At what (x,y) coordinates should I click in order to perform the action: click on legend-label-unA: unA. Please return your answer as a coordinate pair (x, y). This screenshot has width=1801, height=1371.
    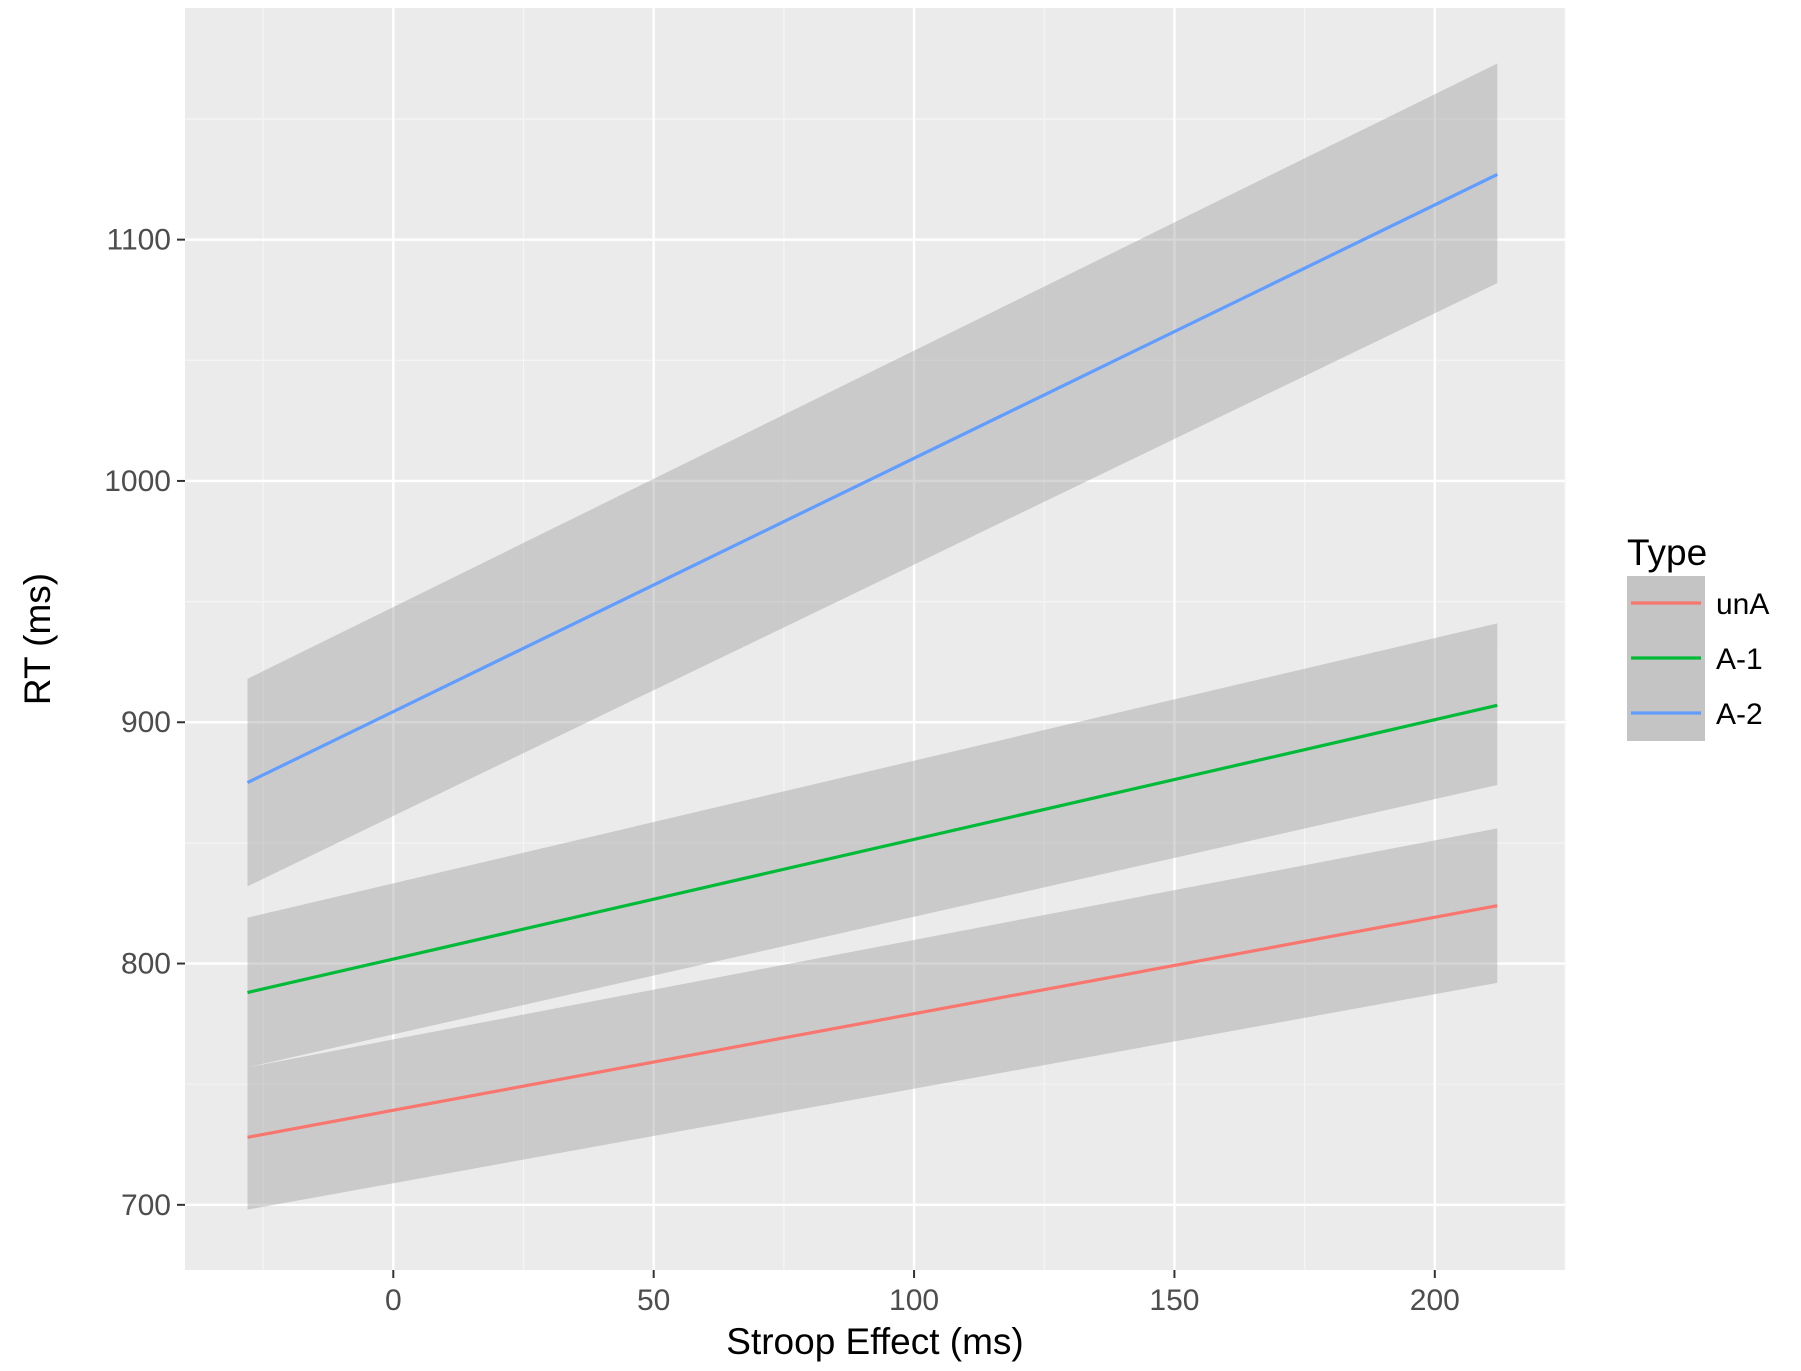
    Looking at the image, I should click on (1742, 604).